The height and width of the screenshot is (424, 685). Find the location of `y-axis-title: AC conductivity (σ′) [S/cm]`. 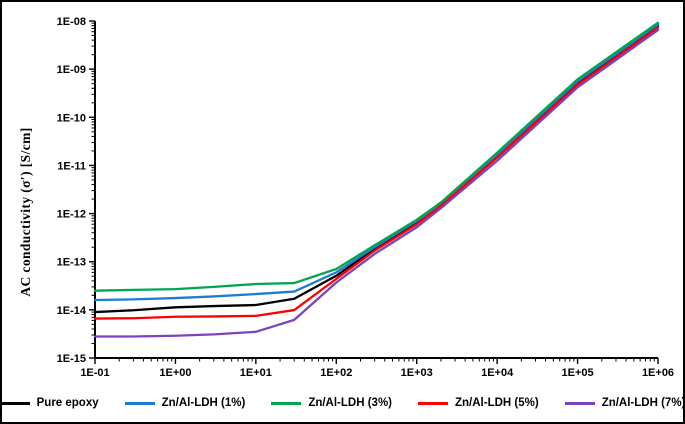

y-axis-title: AC conductivity (σ′) [S/cm] is located at coordinates (25, 211).